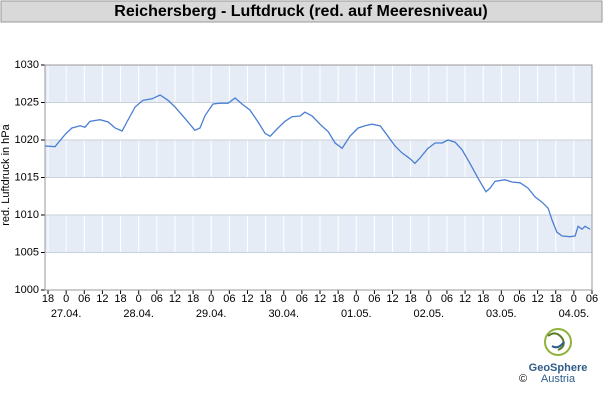  I want to click on title-bar, so click(301, 11).